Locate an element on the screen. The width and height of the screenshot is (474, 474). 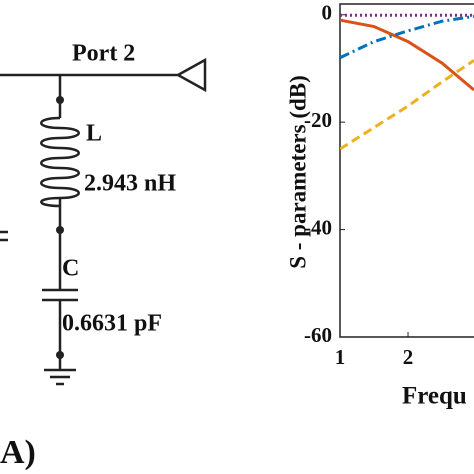
capacitor is located at coordinates (39, 292).